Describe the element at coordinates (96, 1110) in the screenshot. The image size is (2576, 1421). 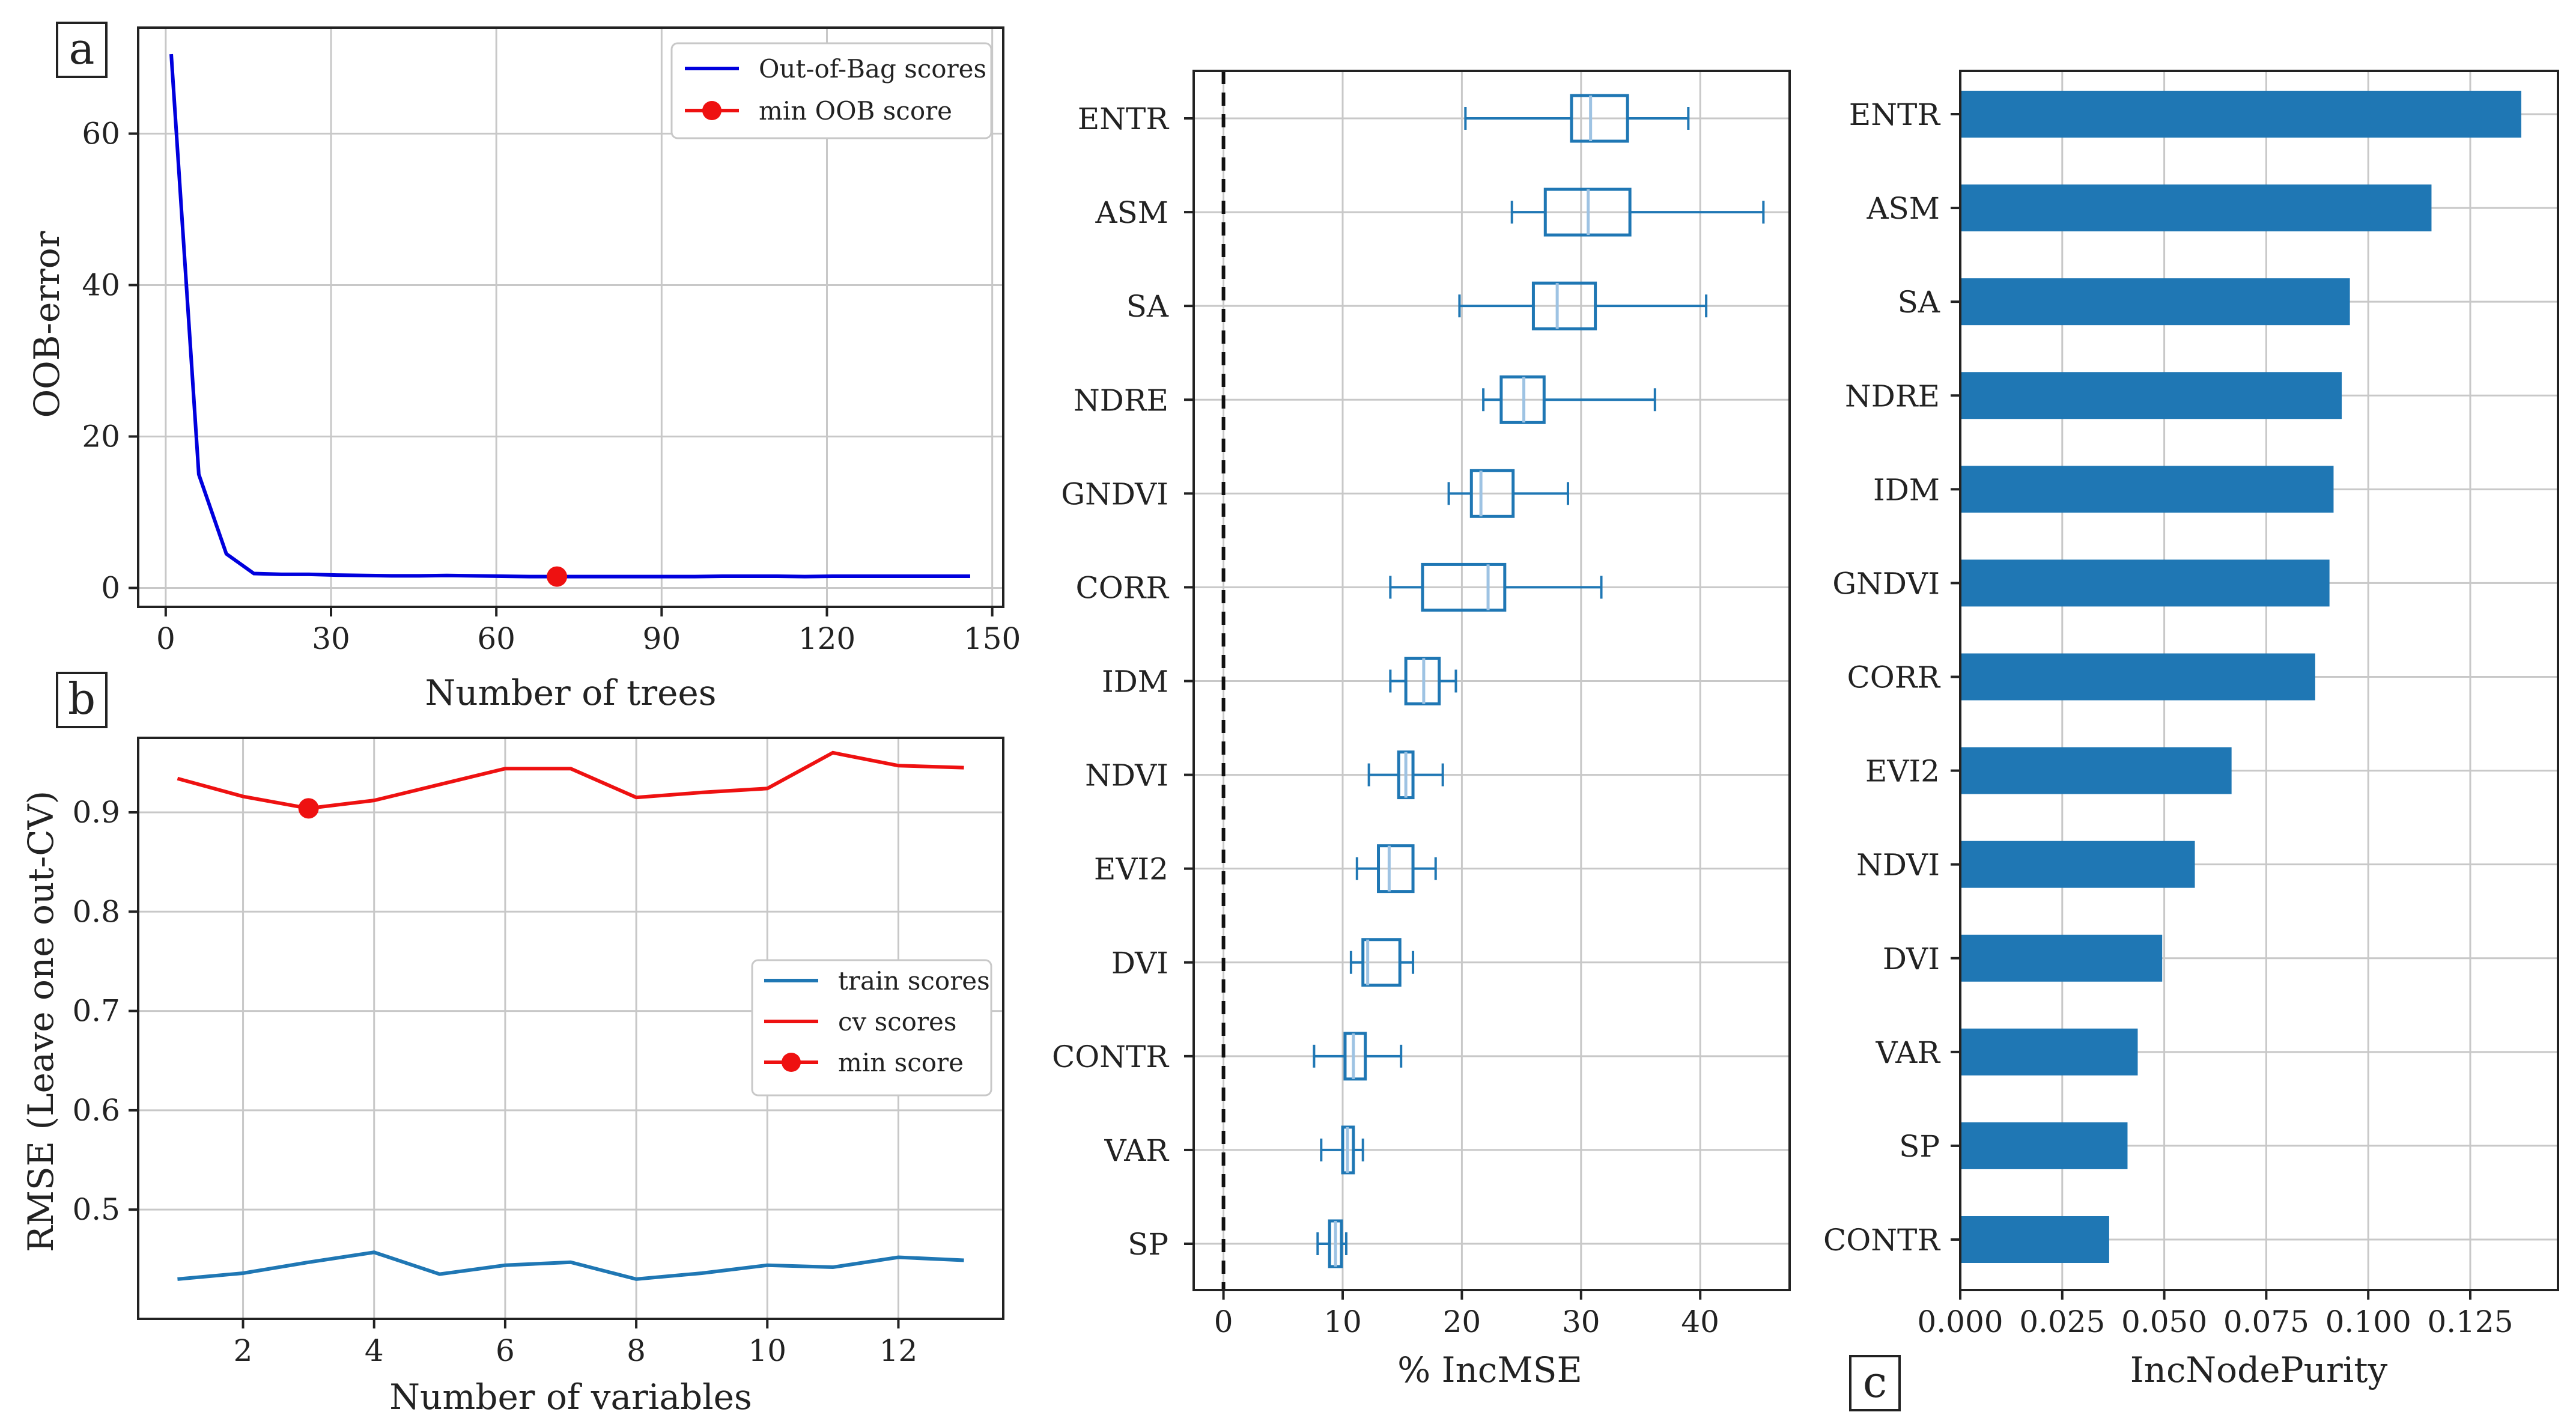
I see `panel-b-ytick-label: 0.6` at that location.